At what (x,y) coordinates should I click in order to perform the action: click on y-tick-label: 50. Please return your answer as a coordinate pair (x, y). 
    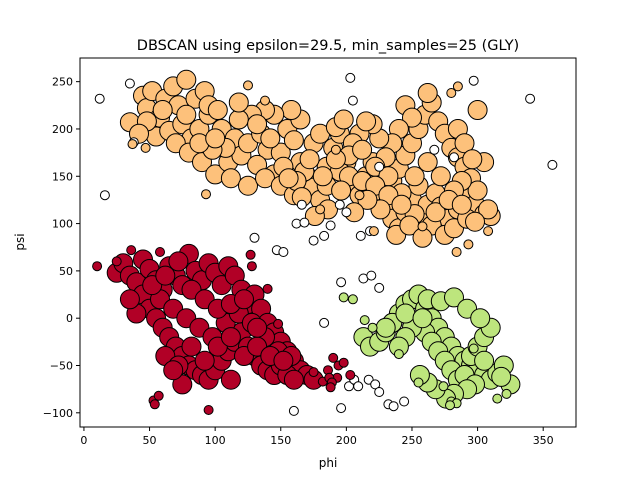
    Looking at the image, I should click on (66, 271).